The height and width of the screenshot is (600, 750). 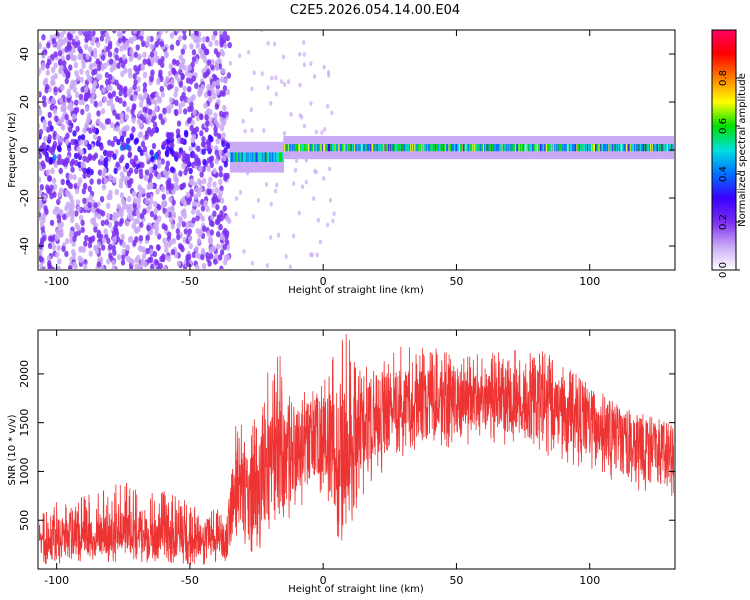 What do you see at coordinates (24, 150) in the screenshot?
I see `spectrogram-y-tick-label: 0` at bounding box center [24, 150].